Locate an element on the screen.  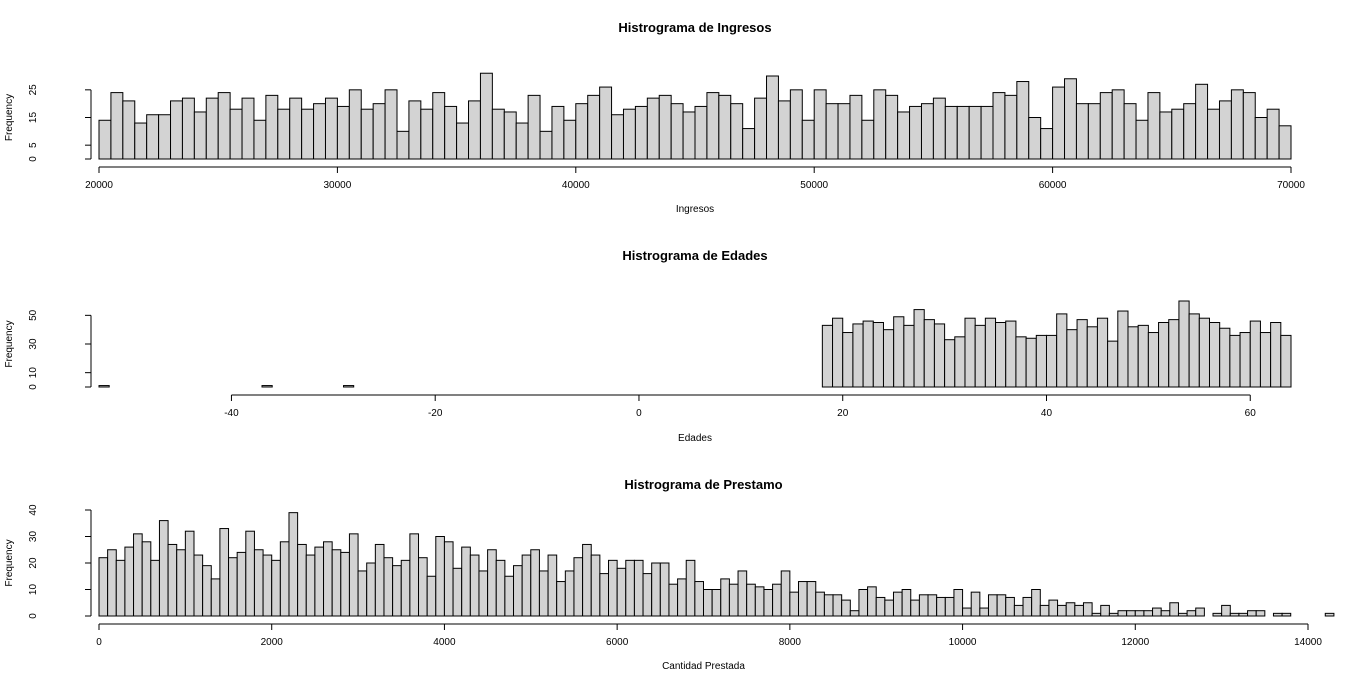
chart-title: Histrograma de Prestamo is located at coordinates (703, 484).